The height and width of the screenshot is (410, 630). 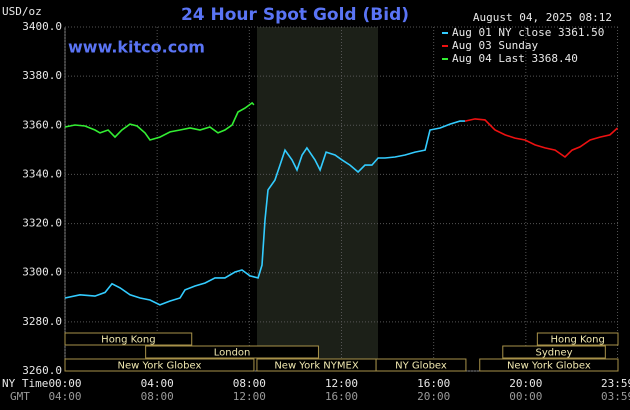 I want to click on x-tick-label: 16:00, so click(x=433, y=383).